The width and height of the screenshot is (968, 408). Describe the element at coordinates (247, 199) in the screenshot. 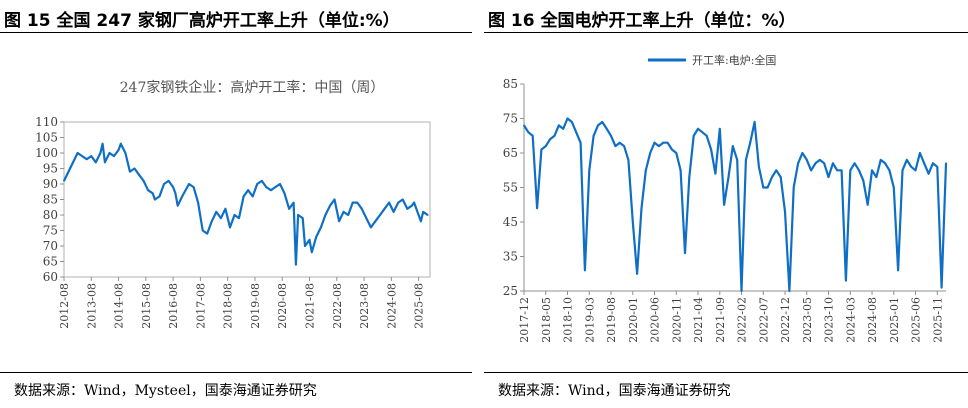

I see `plot-frame` at that location.